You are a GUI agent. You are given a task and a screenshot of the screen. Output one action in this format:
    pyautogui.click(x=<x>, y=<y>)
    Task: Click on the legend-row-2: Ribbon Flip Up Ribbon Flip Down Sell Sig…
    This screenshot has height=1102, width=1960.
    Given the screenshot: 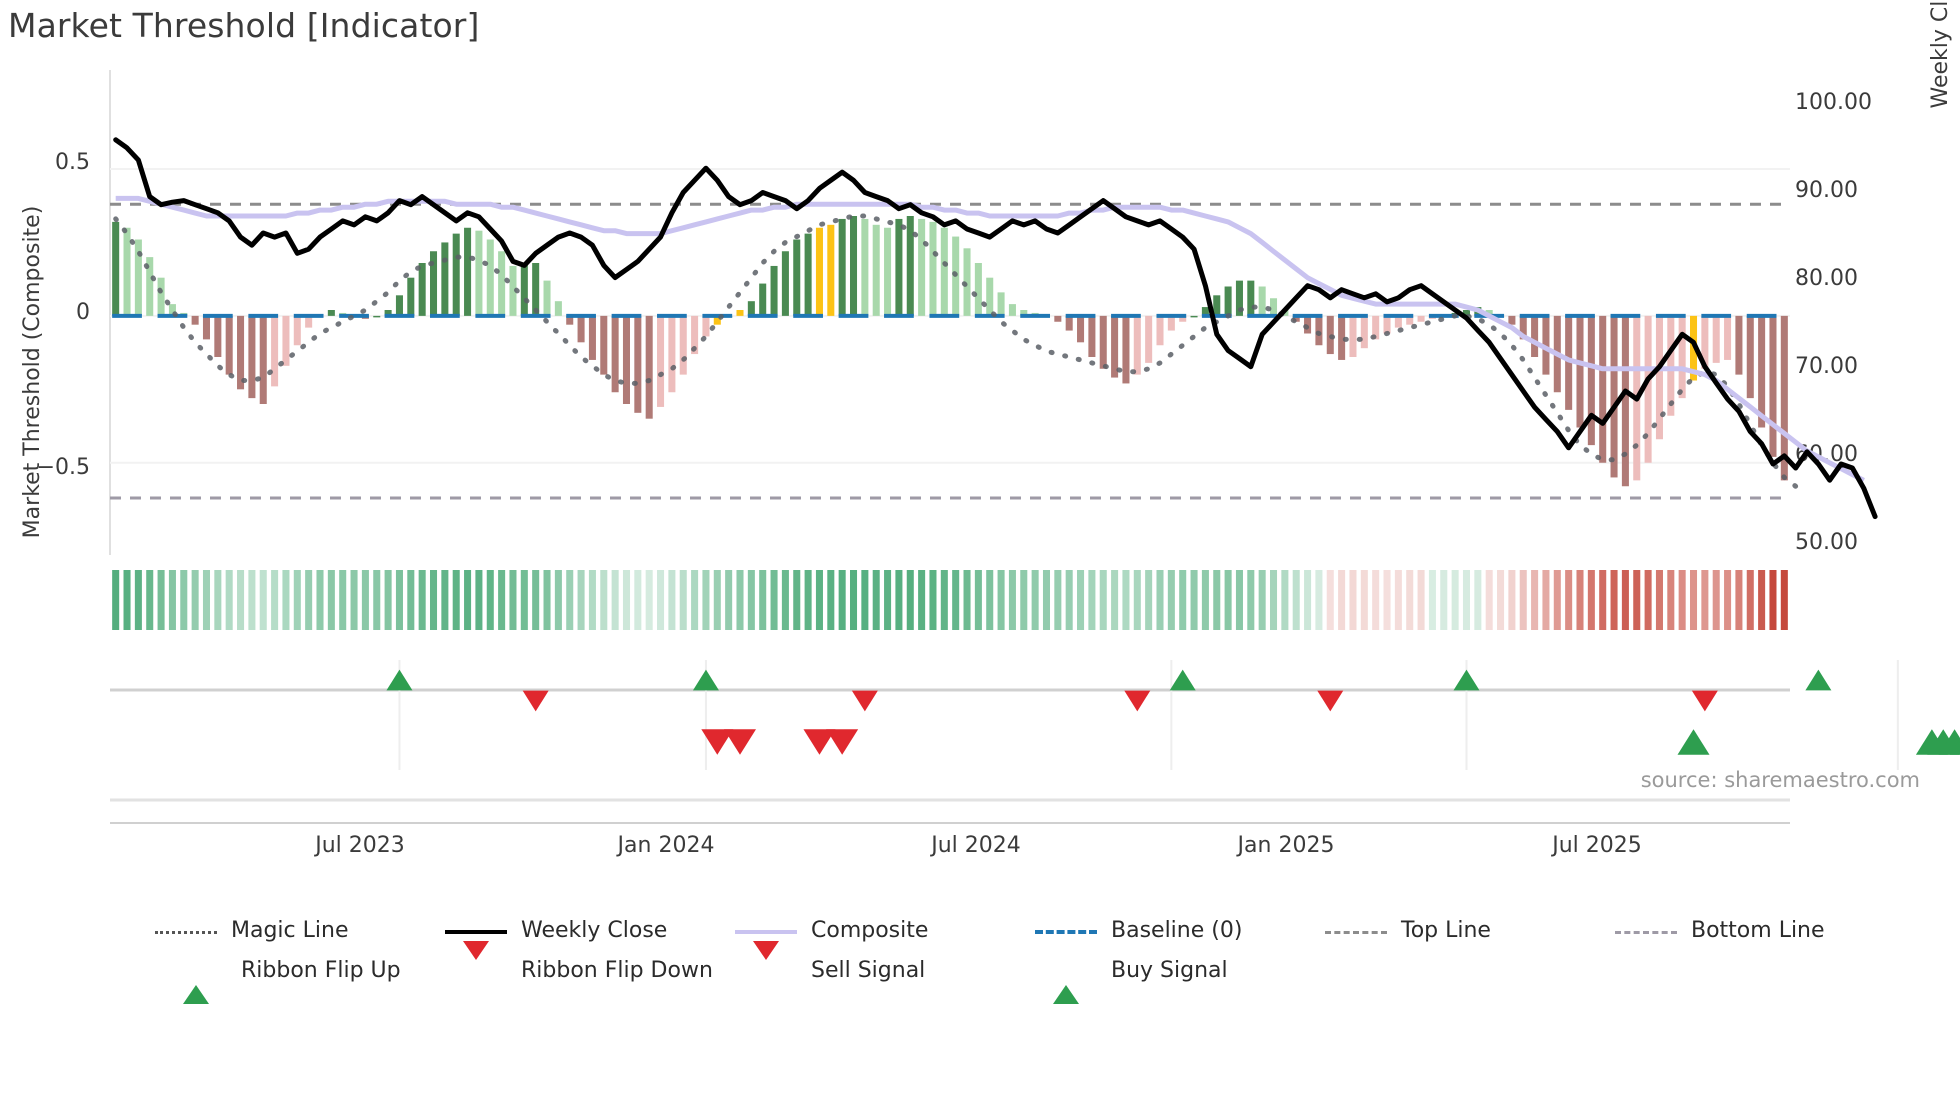 What is the action you would take?
    pyautogui.click(x=815, y=972)
    